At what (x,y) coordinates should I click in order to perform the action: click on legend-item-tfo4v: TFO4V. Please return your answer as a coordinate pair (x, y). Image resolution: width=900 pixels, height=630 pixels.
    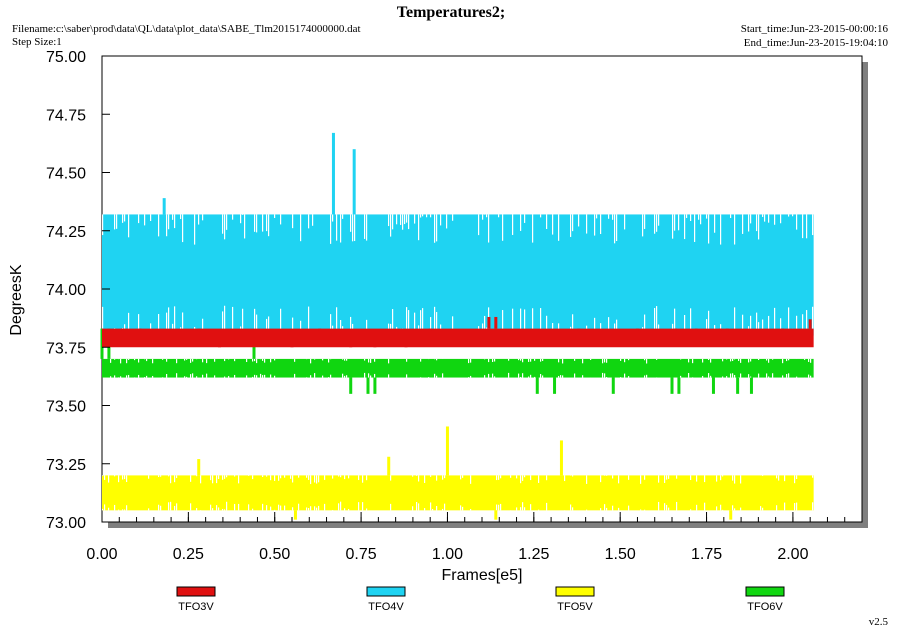
    Looking at the image, I should click on (386, 599).